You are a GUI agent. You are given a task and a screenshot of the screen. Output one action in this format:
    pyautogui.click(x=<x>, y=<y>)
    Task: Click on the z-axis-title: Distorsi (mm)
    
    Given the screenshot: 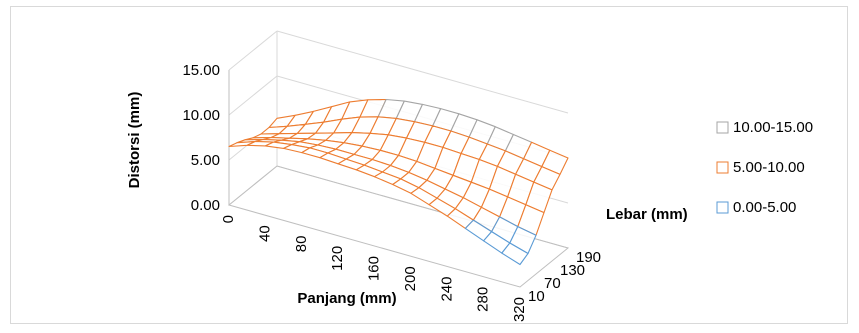 What is the action you would take?
    pyautogui.click(x=134, y=140)
    